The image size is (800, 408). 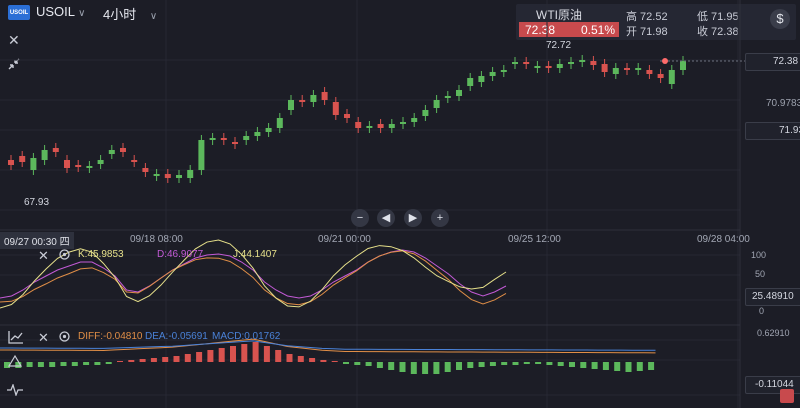 What do you see at coordinates (176, 336) in the screenshot?
I see `dea-value: DEA:-0.05691` at bounding box center [176, 336].